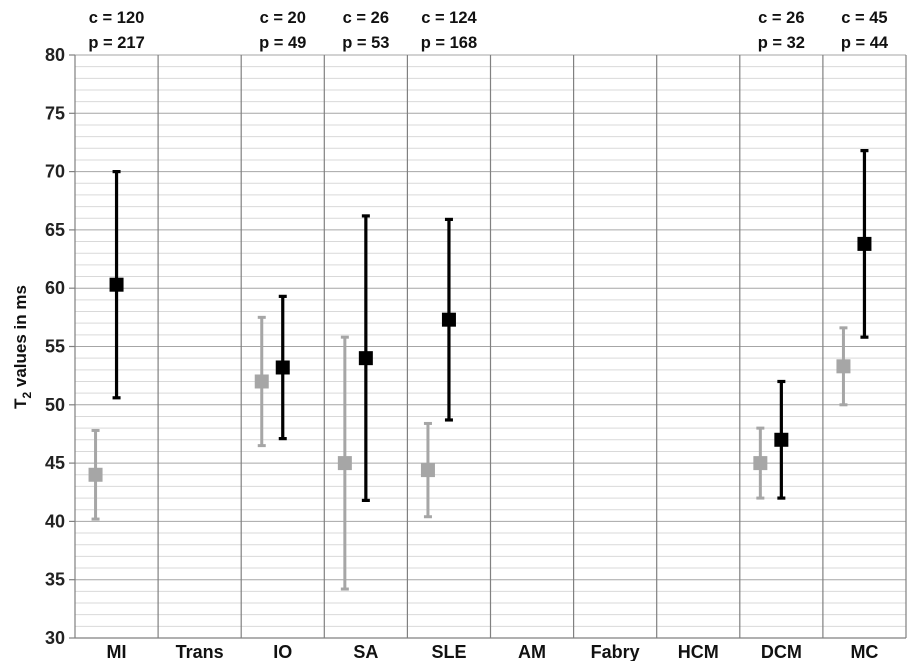 The width and height of the screenshot is (911, 661). What do you see at coordinates (55, 113) in the screenshot?
I see `y-tick-label: 75` at bounding box center [55, 113].